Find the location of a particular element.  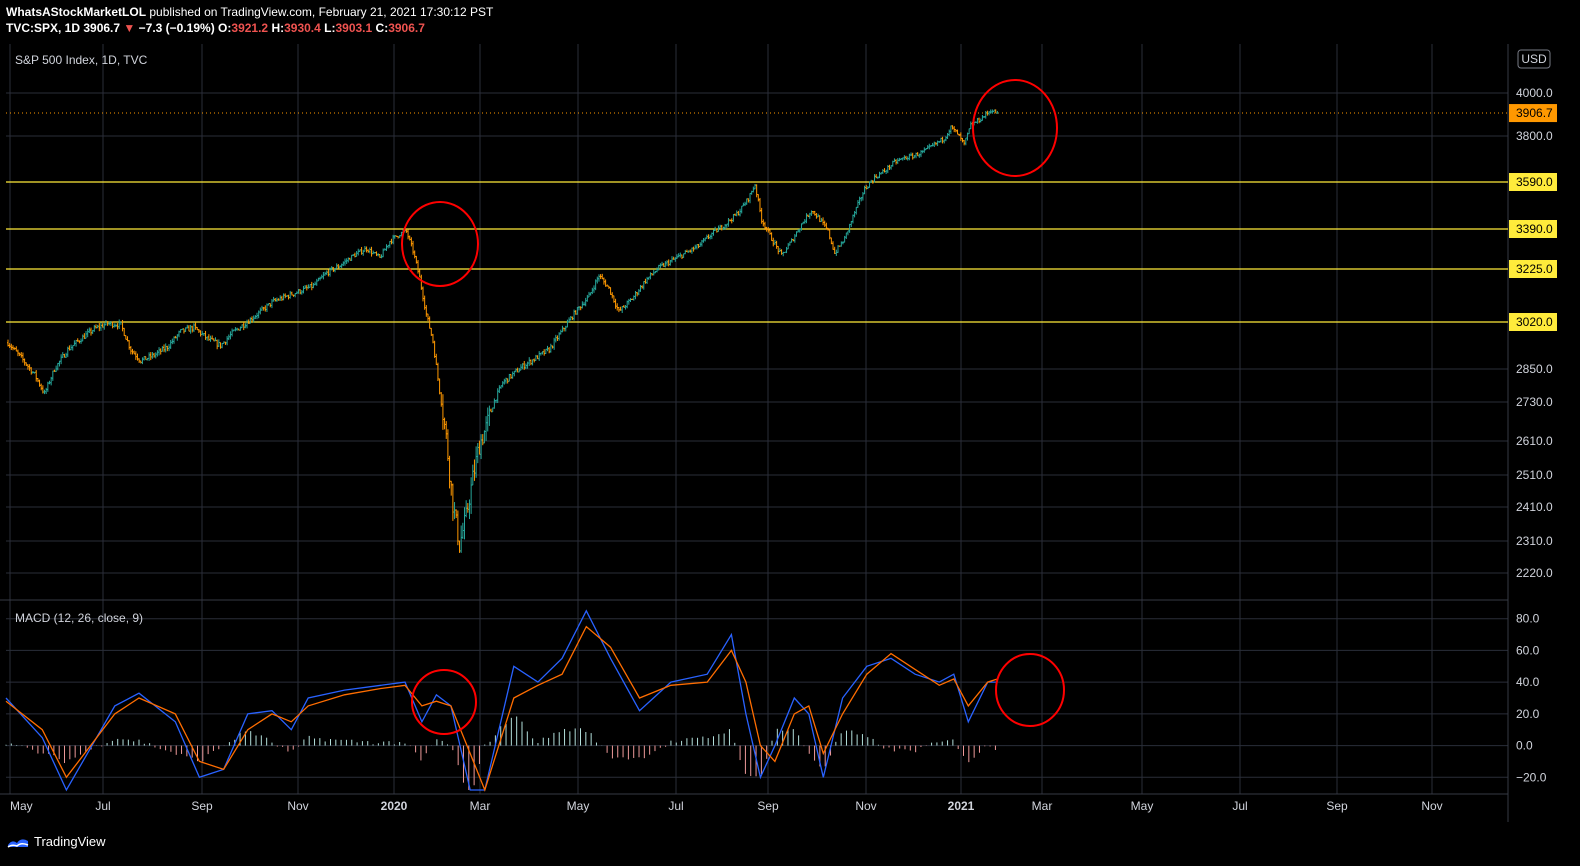

footer: TradingView is located at coordinates (790, 844).